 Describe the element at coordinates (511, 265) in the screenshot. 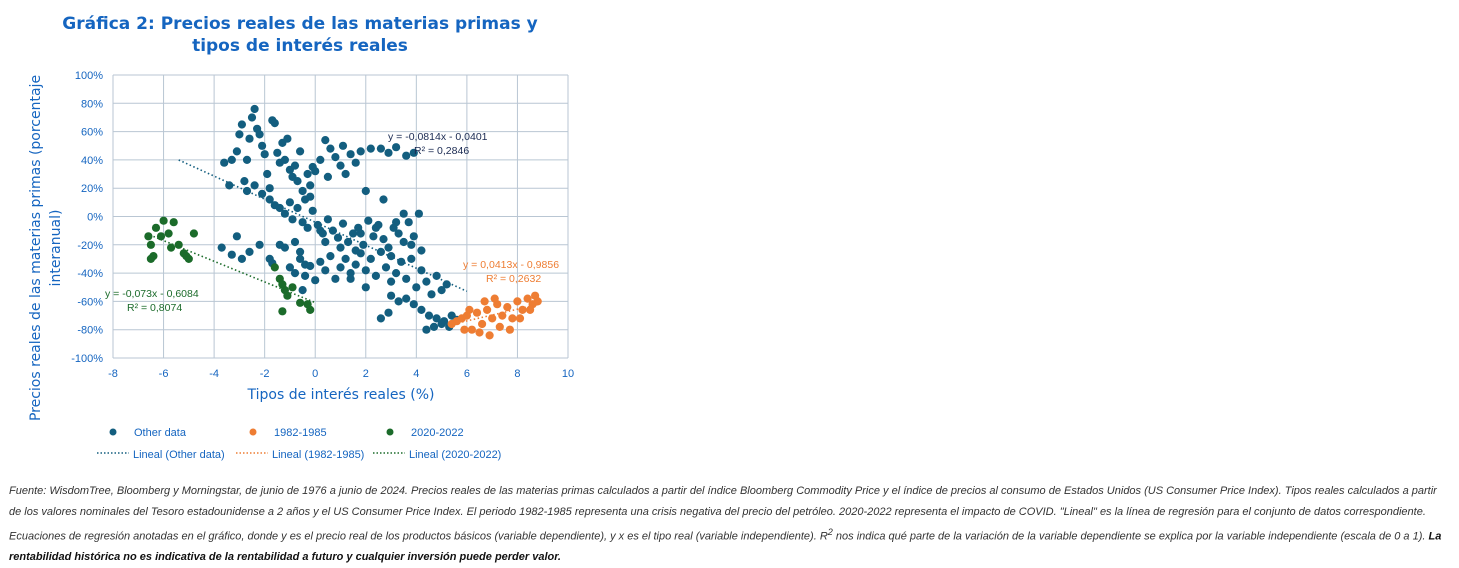

I see `regression-equation-y1982: y = 0,0413x - 0,9856` at that location.